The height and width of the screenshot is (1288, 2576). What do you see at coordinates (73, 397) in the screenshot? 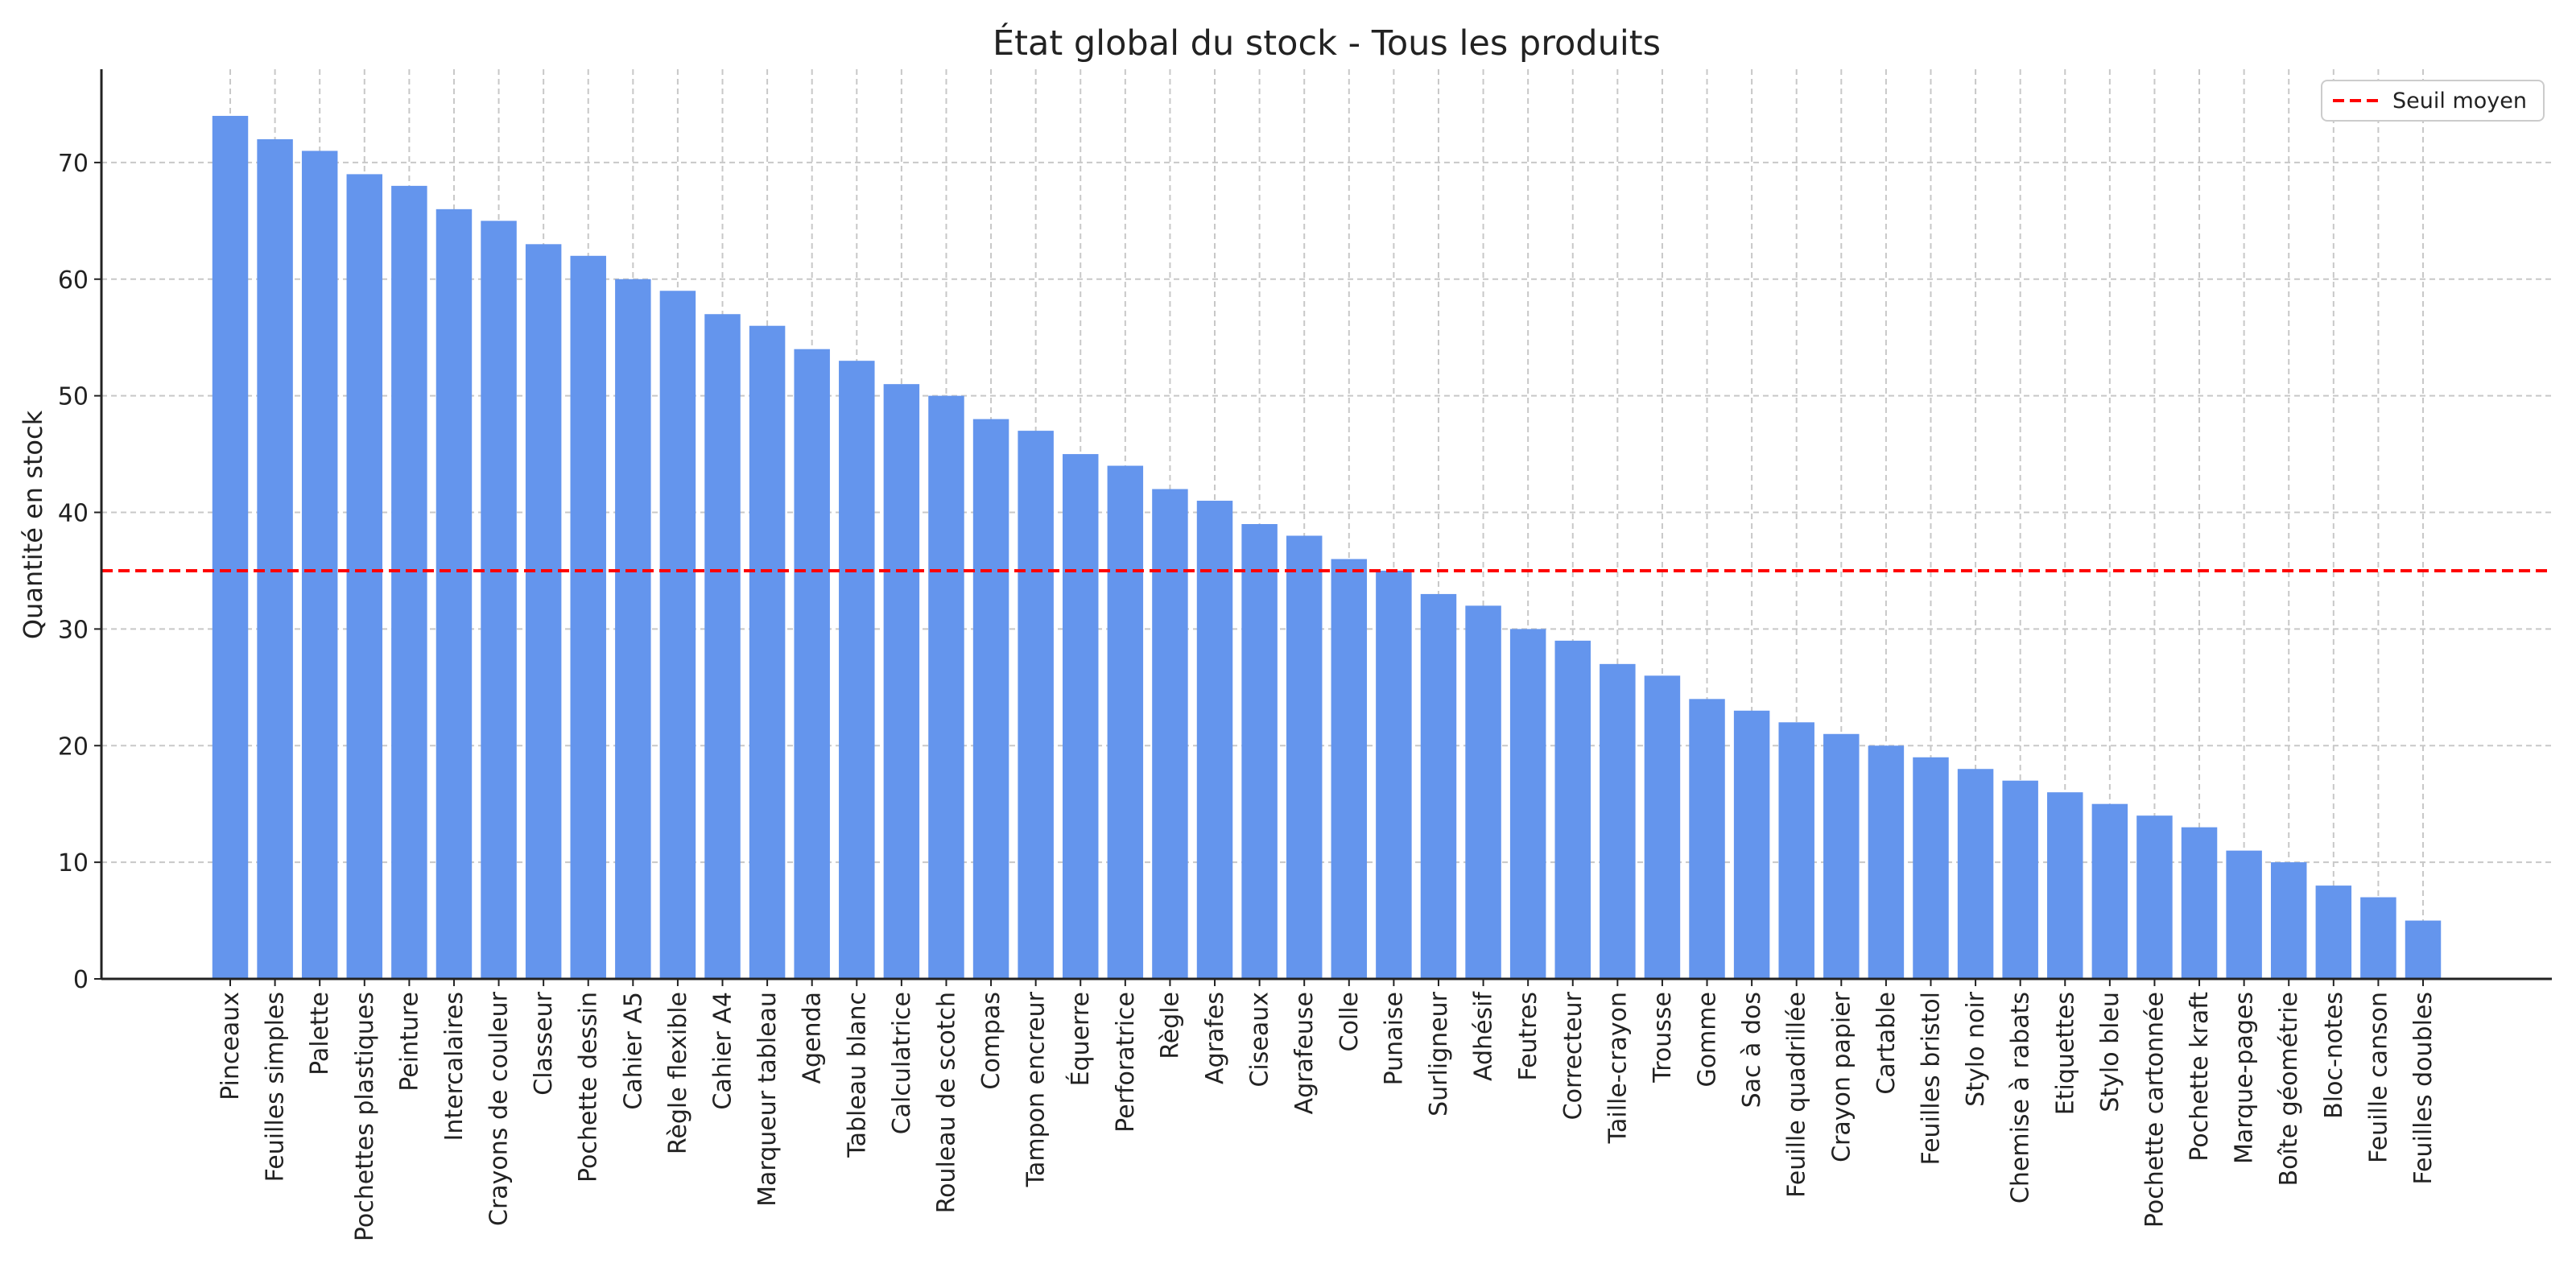
I see `y-tick-label: 50` at bounding box center [73, 397].